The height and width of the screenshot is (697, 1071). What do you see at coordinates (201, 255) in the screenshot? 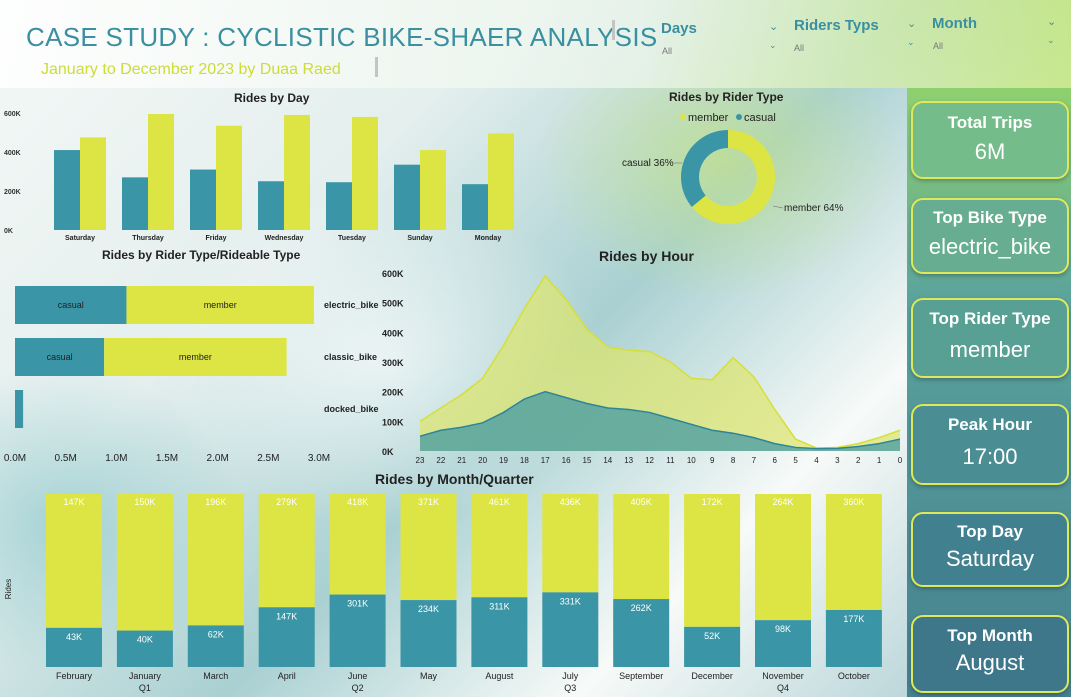
I see `chart-title-rider-rideable: Rides by Rider Type/Rideable Type` at bounding box center [201, 255].